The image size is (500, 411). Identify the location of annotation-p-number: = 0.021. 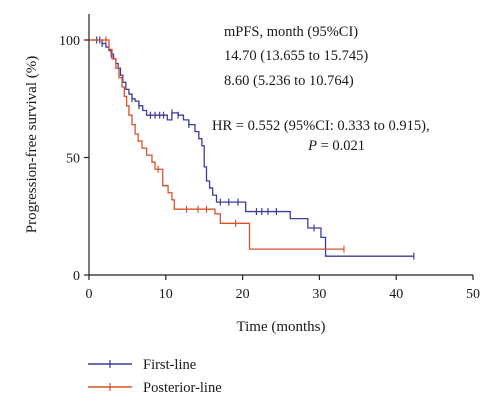
(341, 146).